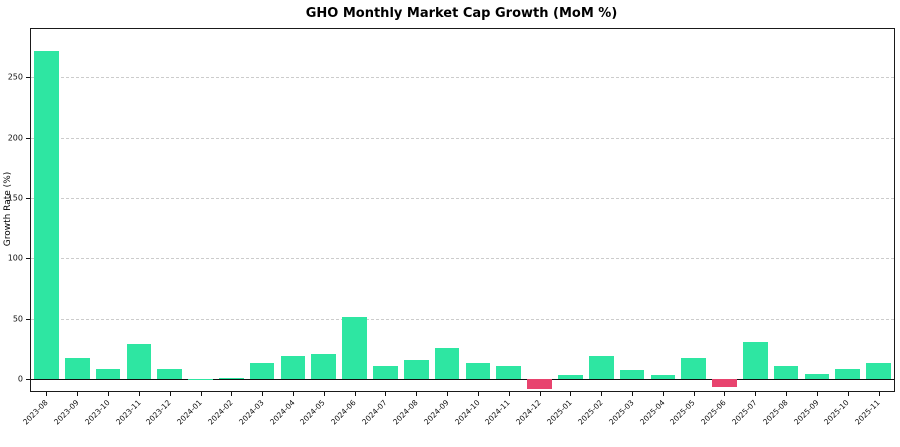 This screenshot has width=900, height=447. What do you see at coordinates (461, 13) in the screenshot?
I see `chart-title: GHO Monthly Market Cap Growth (MoM %)` at bounding box center [461, 13].